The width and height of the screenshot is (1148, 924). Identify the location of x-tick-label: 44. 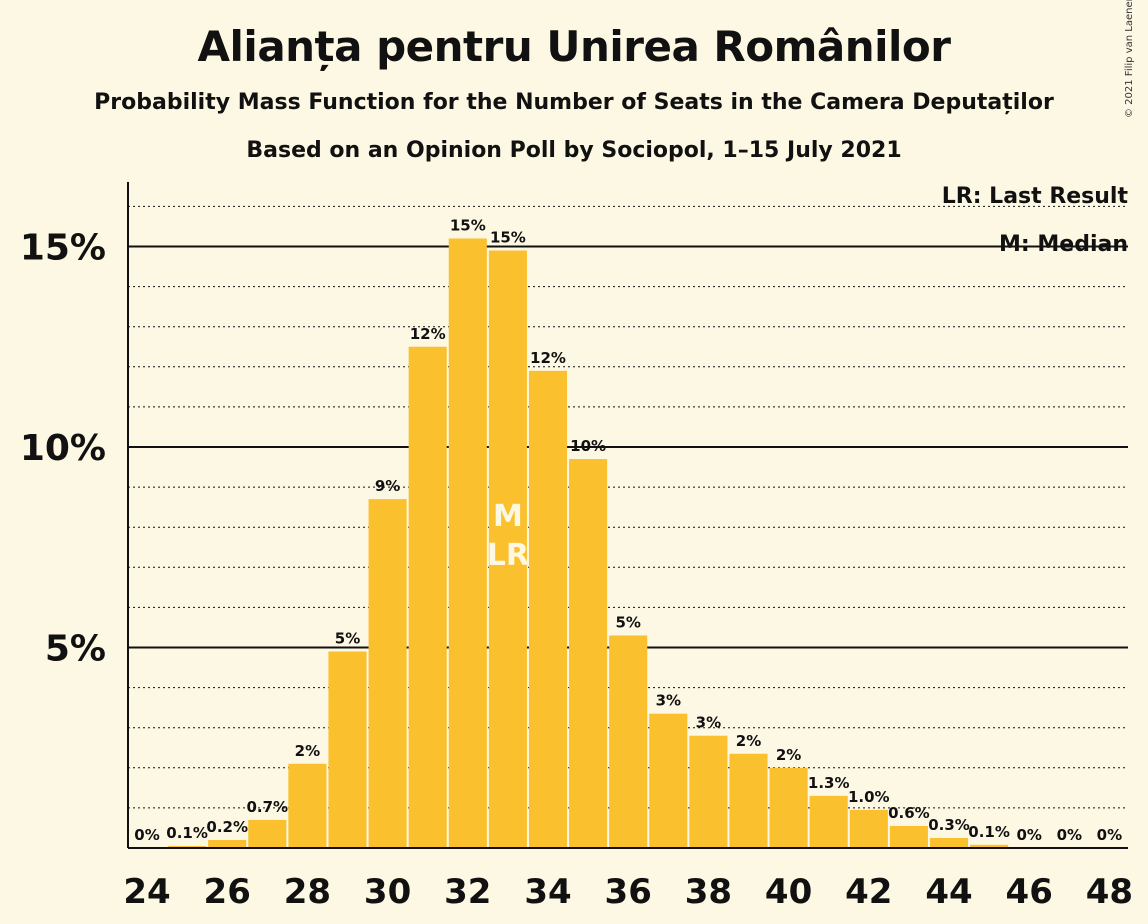
(948, 892).